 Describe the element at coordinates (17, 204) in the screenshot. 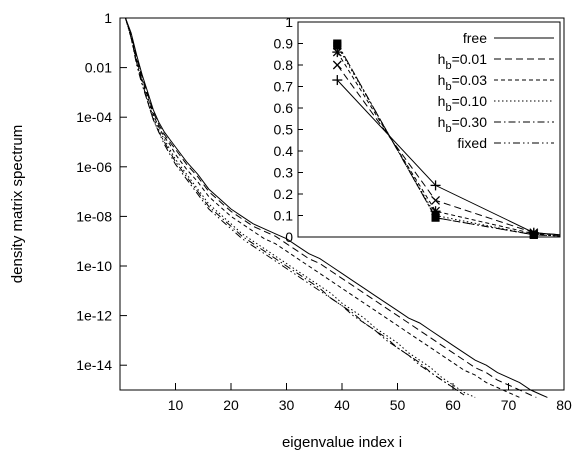

I see `y-axis-label: density matrix spectrum` at that location.